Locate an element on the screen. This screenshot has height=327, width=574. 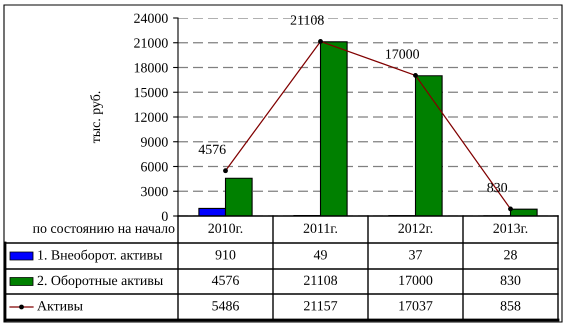
data-label: 910 is located at coordinates (226, 255).